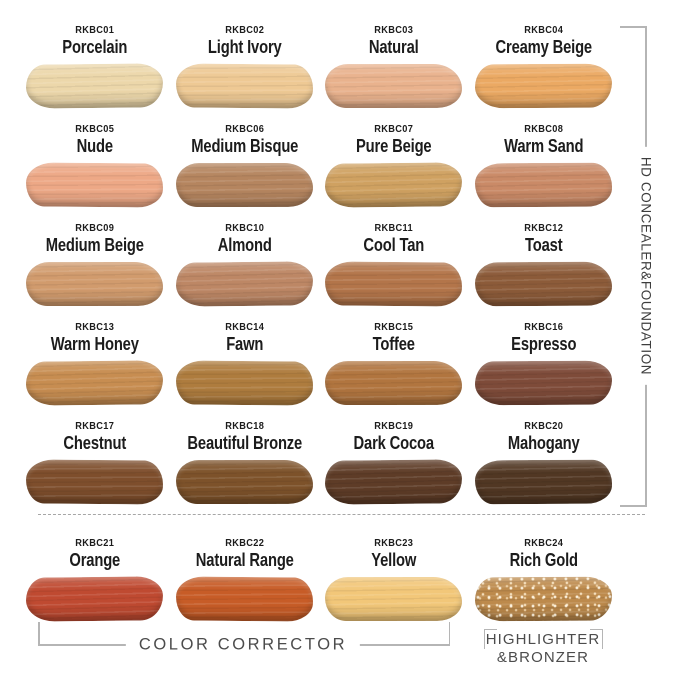 The width and height of the screenshot is (679, 679). What do you see at coordinates (394, 146) in the screenshot?
I see `shade-name: Pure Beige` at bounding box center [394, 146].